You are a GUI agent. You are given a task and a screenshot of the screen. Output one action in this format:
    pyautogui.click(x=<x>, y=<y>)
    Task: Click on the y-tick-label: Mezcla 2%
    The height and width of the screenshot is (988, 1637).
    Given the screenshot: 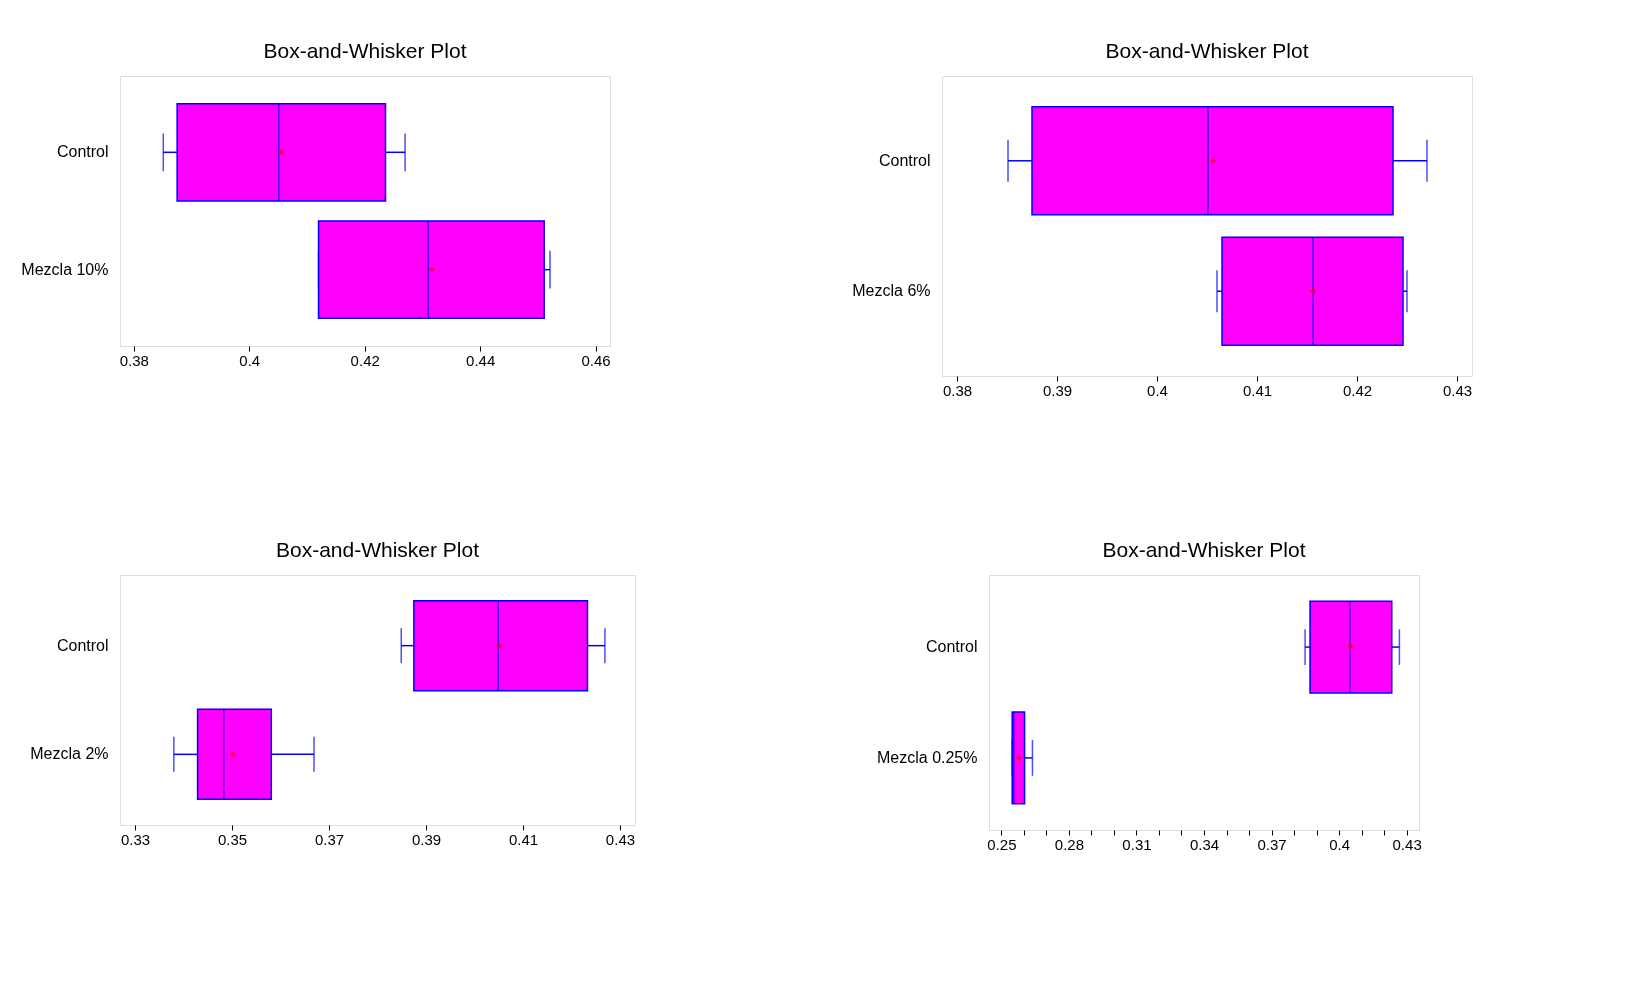 What is the action you would take?
    pyautogui.click(x=69, y=754)
    